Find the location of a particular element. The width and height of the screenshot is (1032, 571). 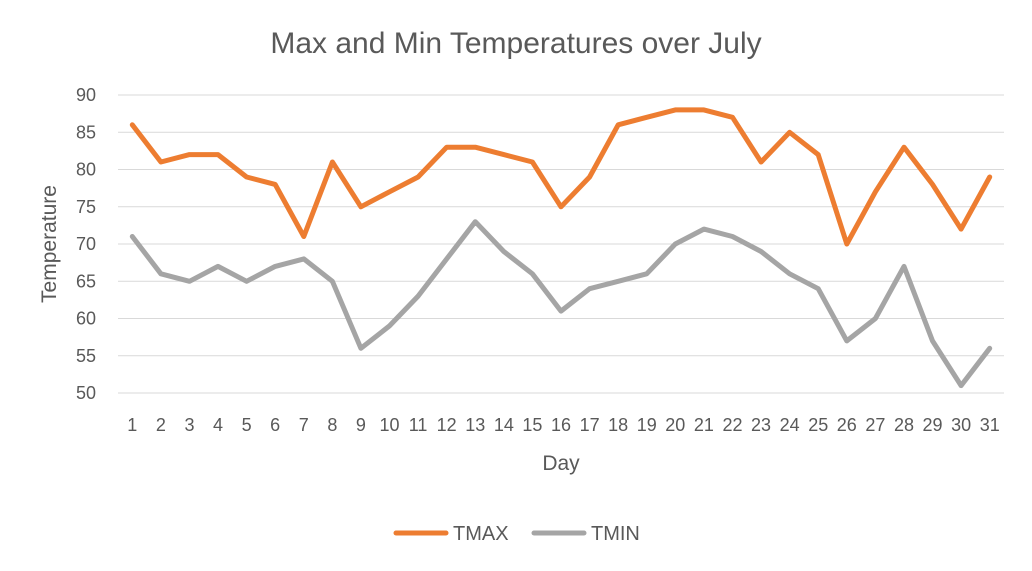

x-tick-label: 23 is located at coordinates (761, 425).